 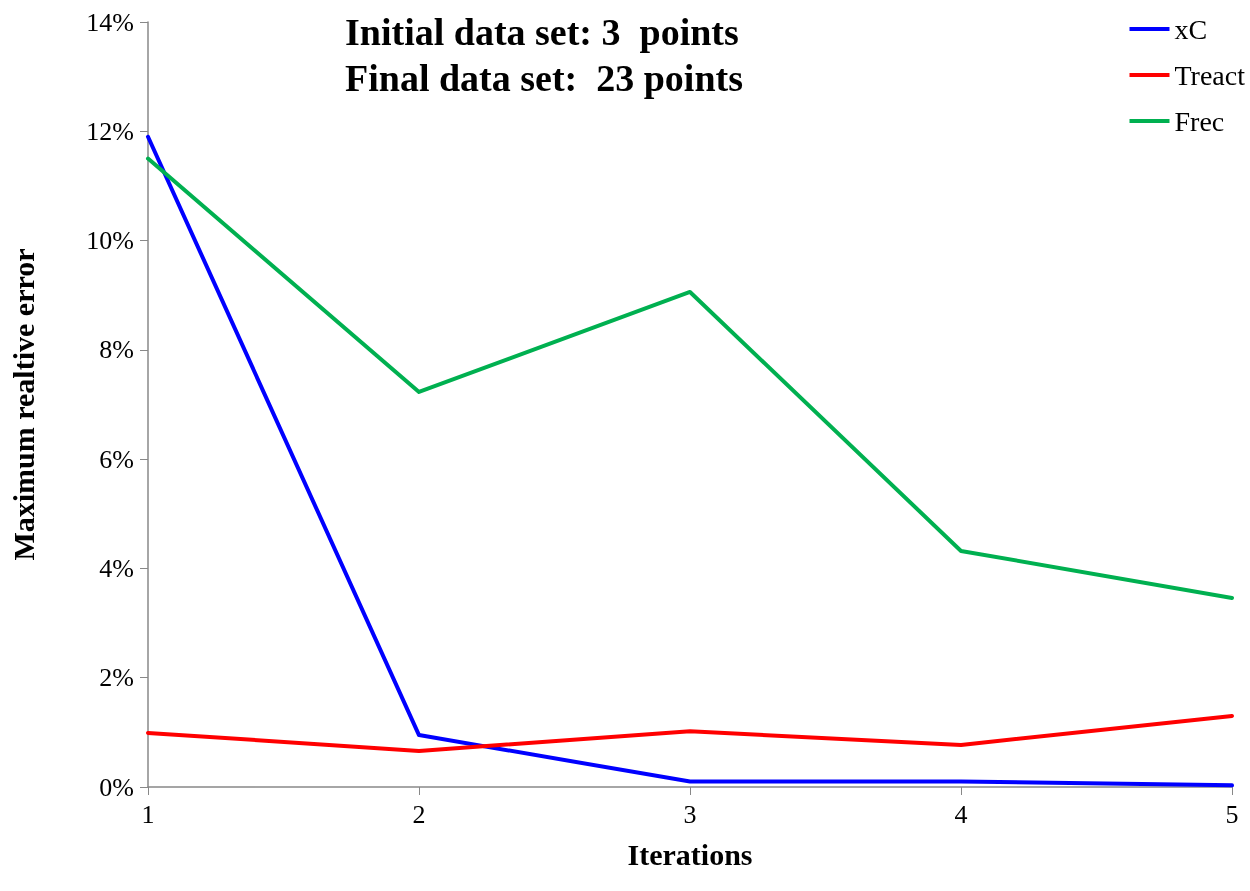 What do you see at coordinates (116, 459) in the screenshot?
I see `y-tick-label: 6%` at bounding box center [116, 459].